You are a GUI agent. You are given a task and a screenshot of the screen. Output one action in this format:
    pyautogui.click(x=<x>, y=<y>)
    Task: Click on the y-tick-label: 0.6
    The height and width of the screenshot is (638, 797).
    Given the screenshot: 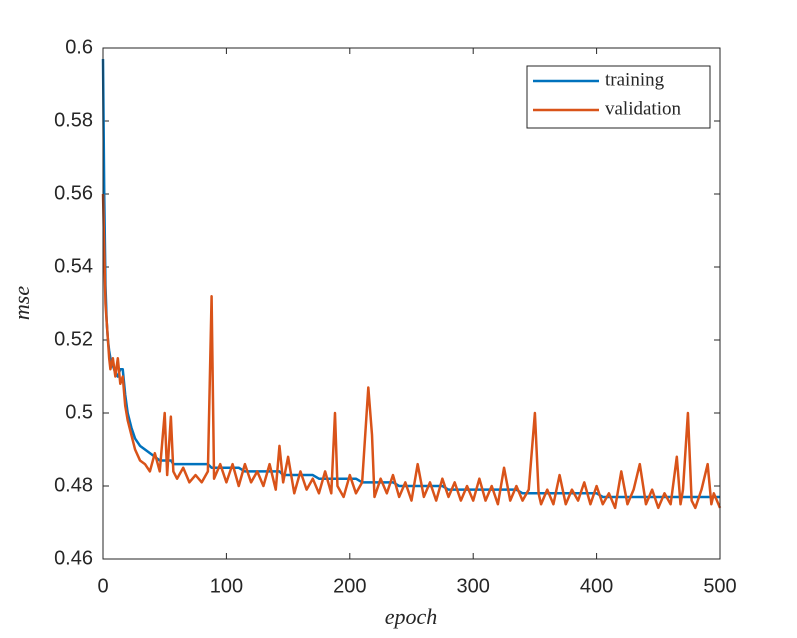 What is the action you would take?
    pyautogui.click(x=79, y=47)
    